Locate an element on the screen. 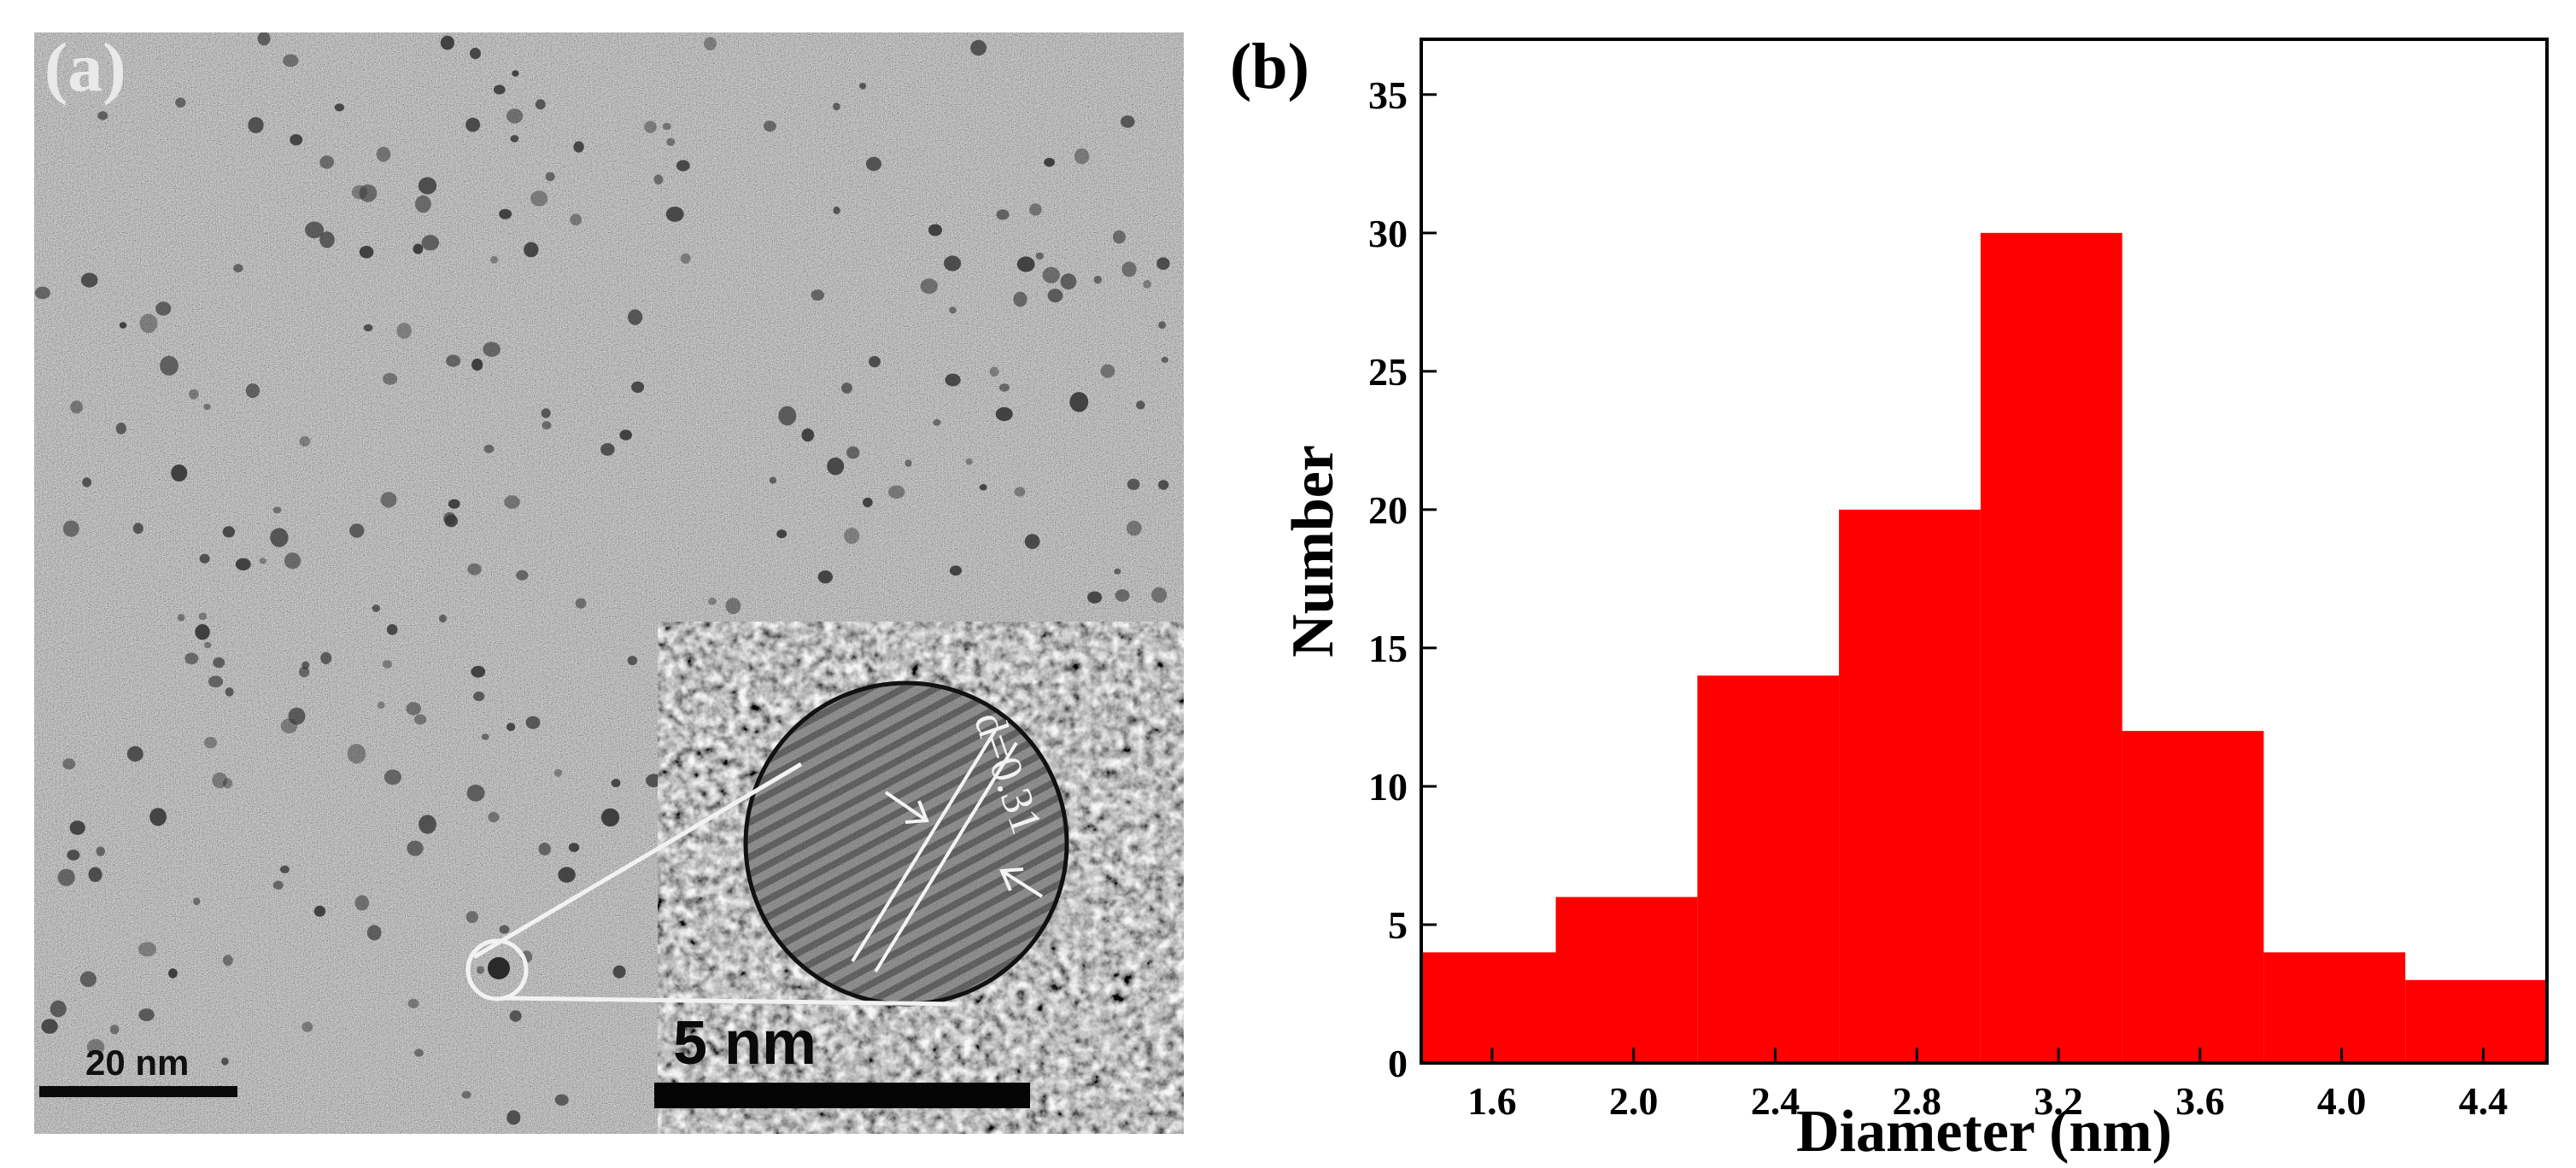 The height and width of the screenshot is (1168, 2576). x-tick-label: 3.2 is located at coordinates (2058, 1101).